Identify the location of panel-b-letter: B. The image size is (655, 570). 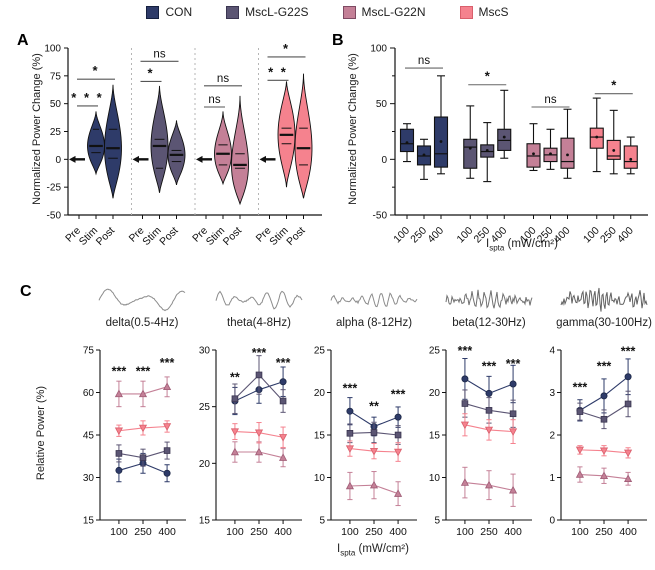
(338, 40).